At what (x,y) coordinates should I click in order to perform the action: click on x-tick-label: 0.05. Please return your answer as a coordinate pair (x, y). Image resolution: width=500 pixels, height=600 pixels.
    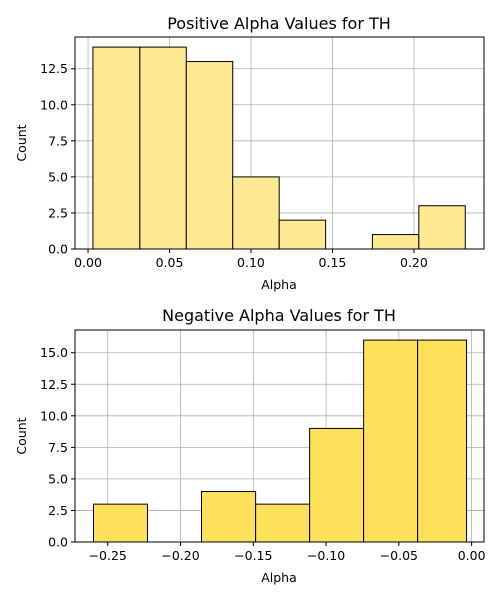
    Looking at the image, I should click on (170, 262).